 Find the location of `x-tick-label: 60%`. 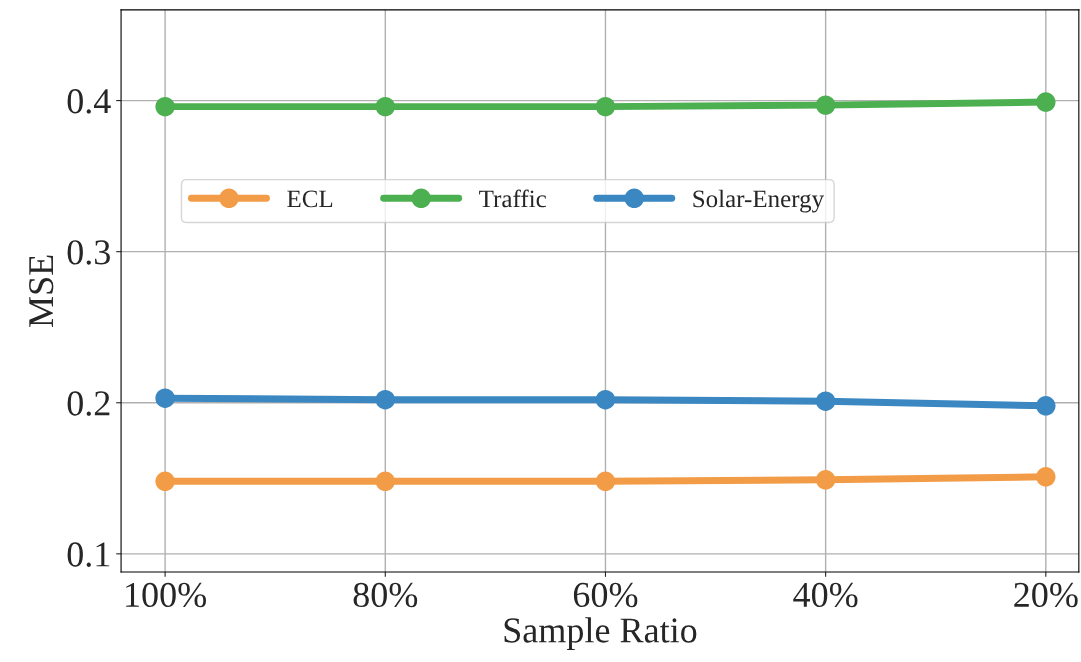

x-tick-label: 60% is located at coordinates (605, 595).